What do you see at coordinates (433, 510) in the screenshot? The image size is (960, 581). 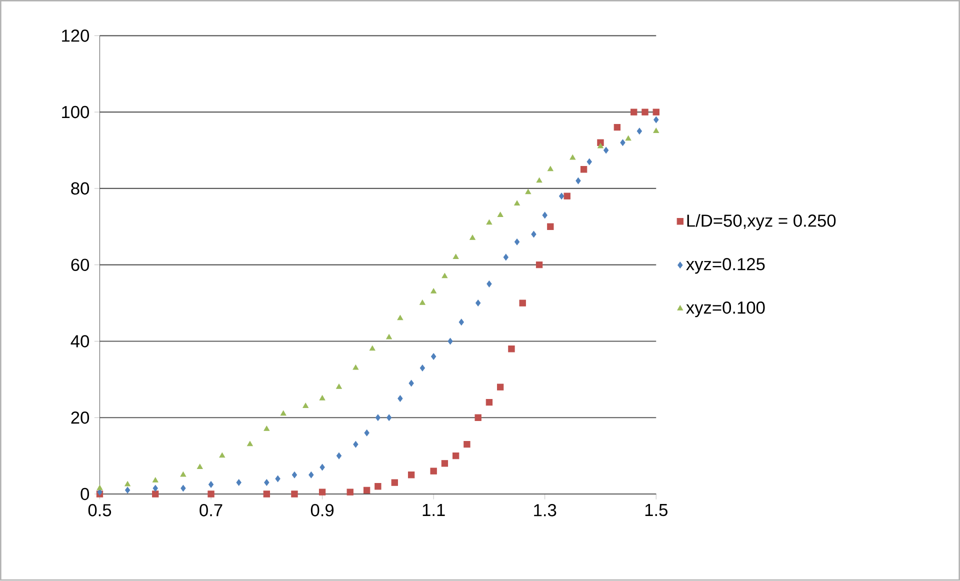 I see `x-tick-label: 1.1` at bounding box center [433, 510].